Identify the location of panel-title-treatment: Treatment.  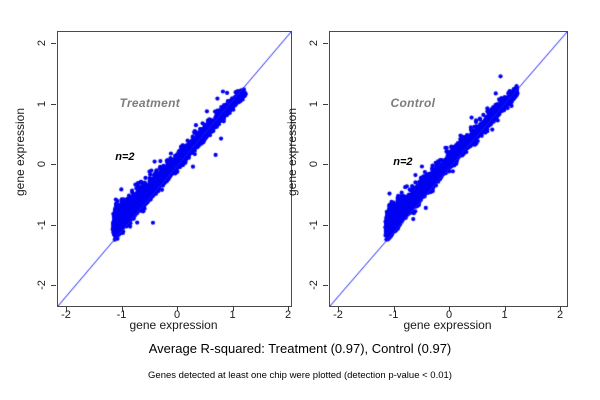
(150, 103).